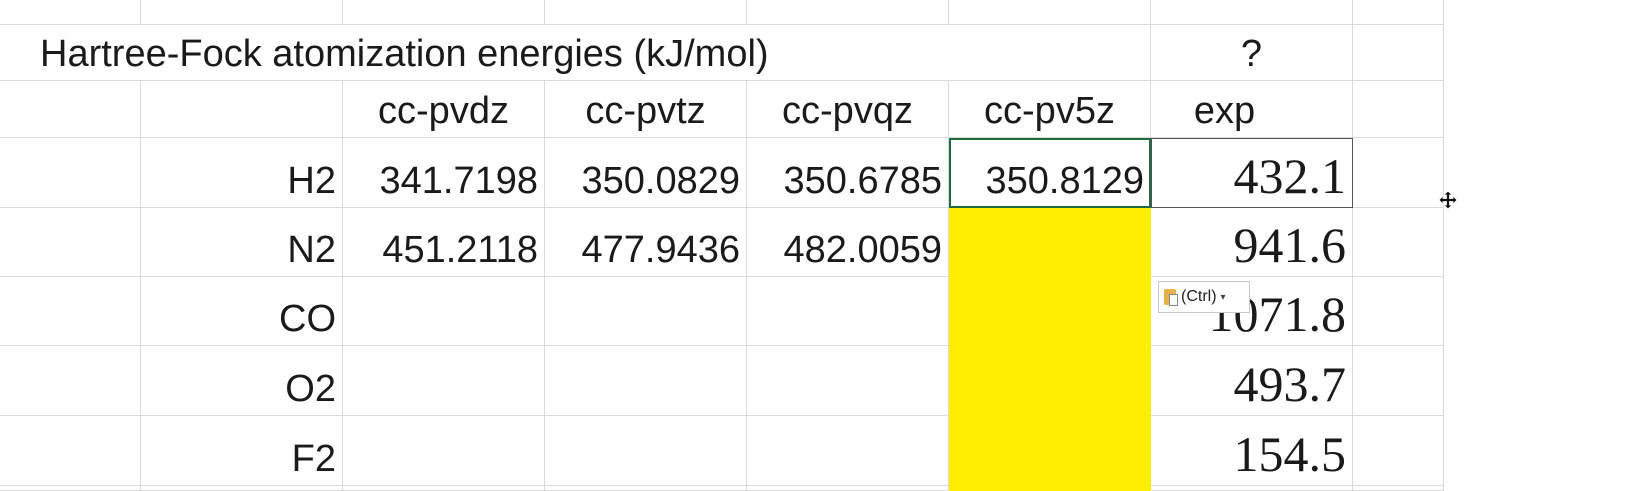 The height and width of the screenshot is (491, 1644). I want to click on value: 482.0059, so click(863, 250).